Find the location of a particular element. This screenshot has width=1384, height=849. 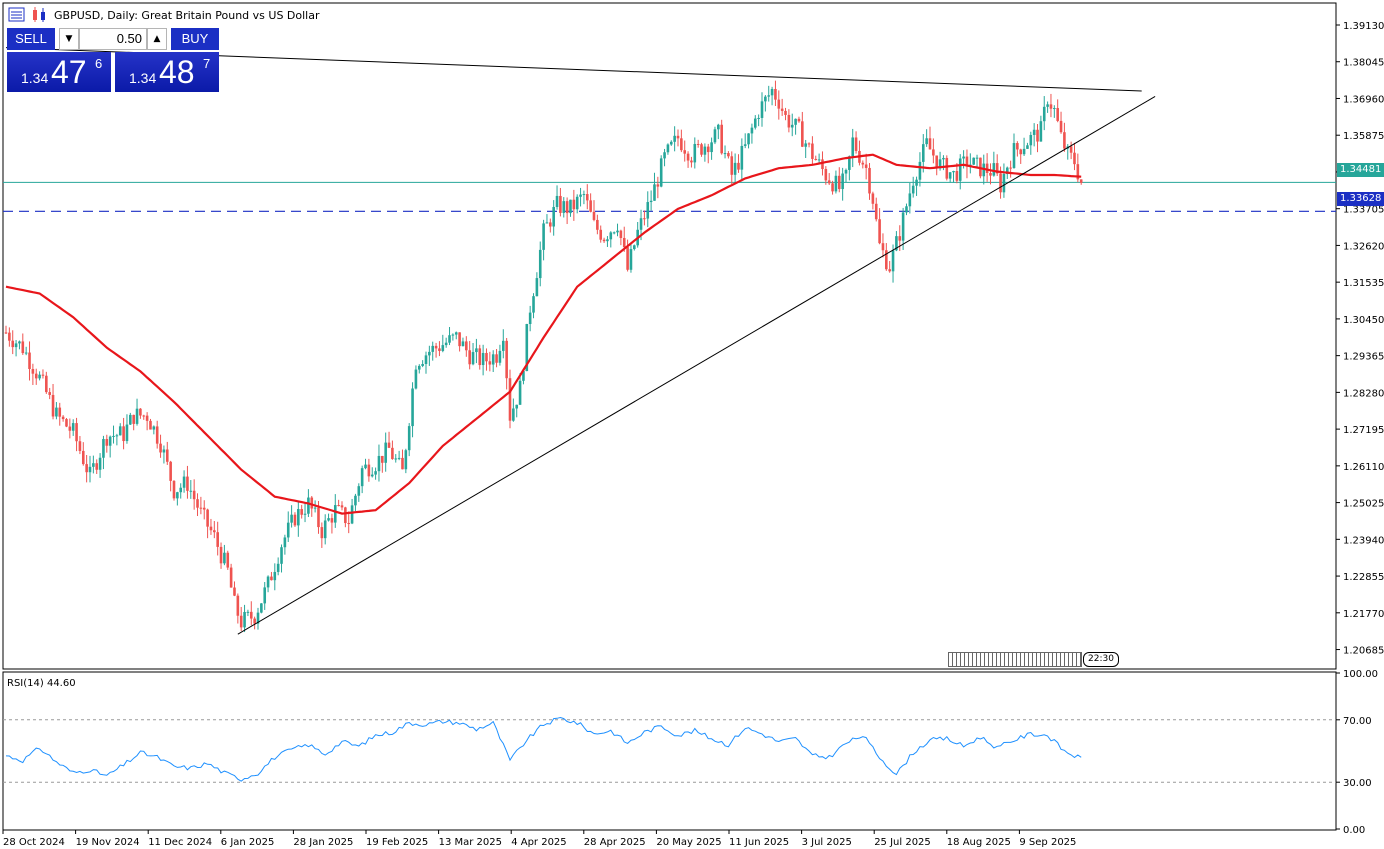

price-tick-label: 1.30450 is located at coordinates (1363, 320).